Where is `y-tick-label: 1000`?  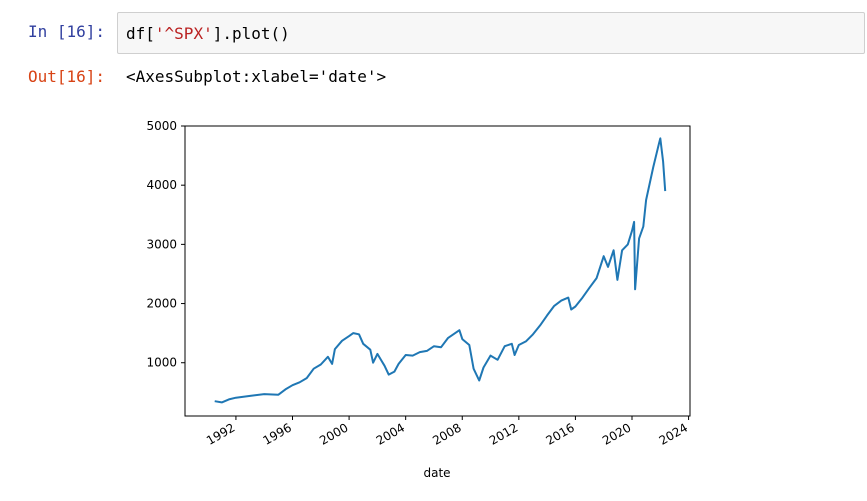 y-tick-label: 1000 is located at coordinates (161, 363).